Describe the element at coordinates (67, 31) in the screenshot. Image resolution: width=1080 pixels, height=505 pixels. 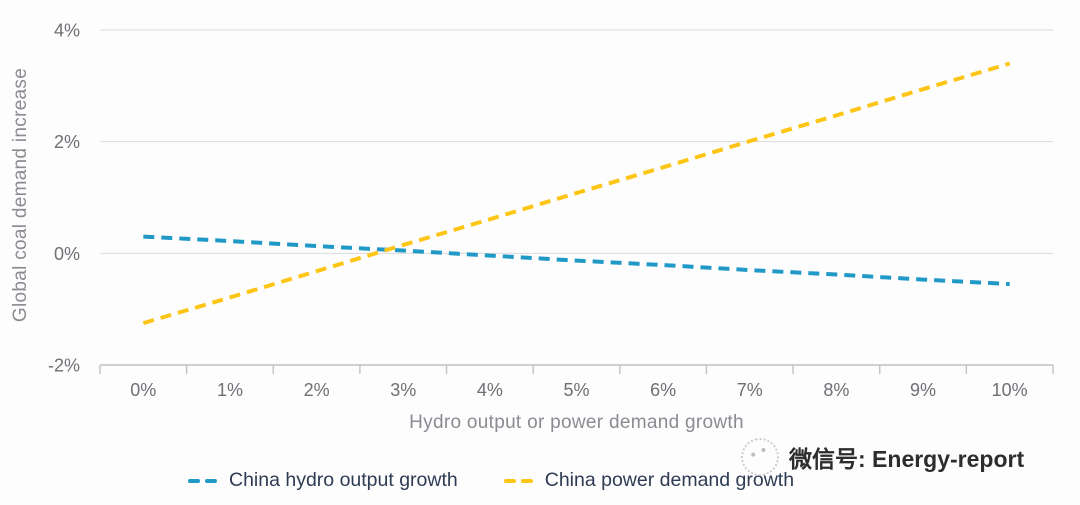
I see `y-tick-label: 4%` at that location.